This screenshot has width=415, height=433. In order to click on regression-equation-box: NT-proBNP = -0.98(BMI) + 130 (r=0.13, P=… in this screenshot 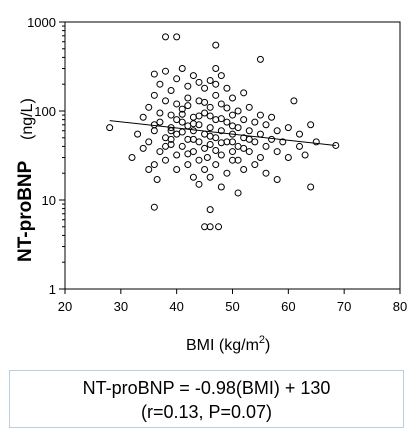, I will do `click(206, 399)`.